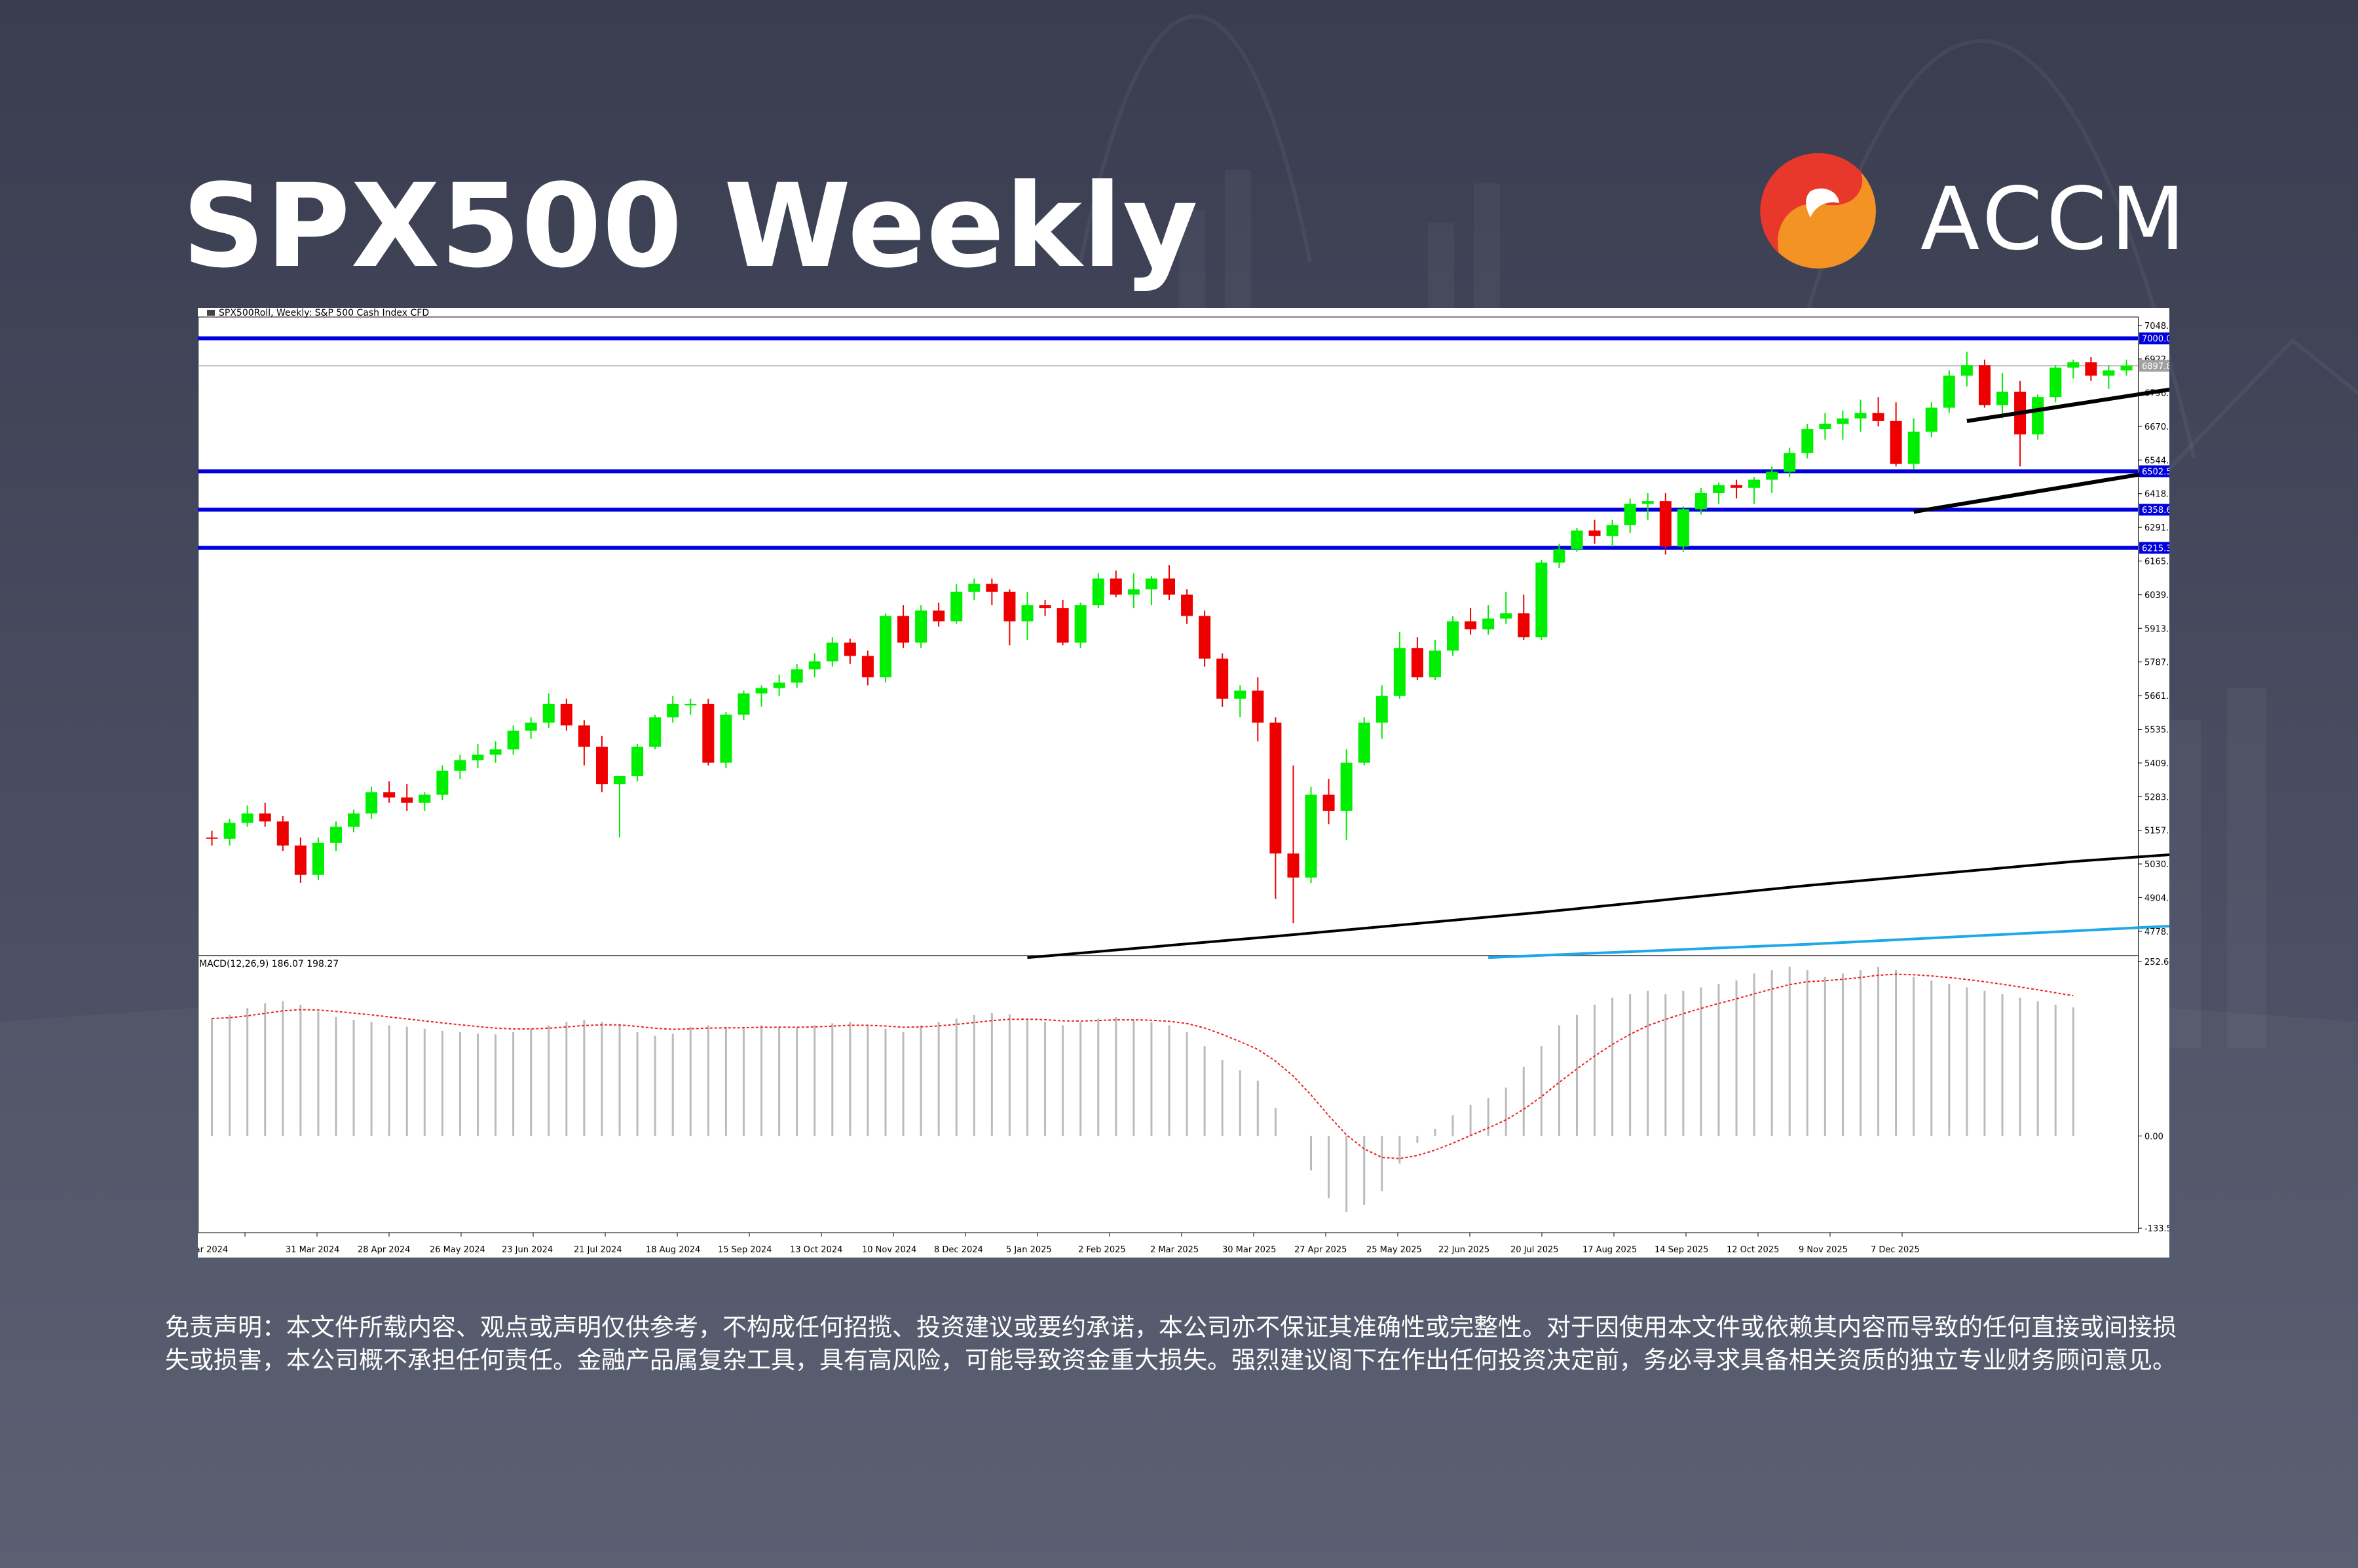  Describe the element at coordinates (1102, 1250) in the screenshot. I see `time-axis-label: 2 Feb 2025` at that location.